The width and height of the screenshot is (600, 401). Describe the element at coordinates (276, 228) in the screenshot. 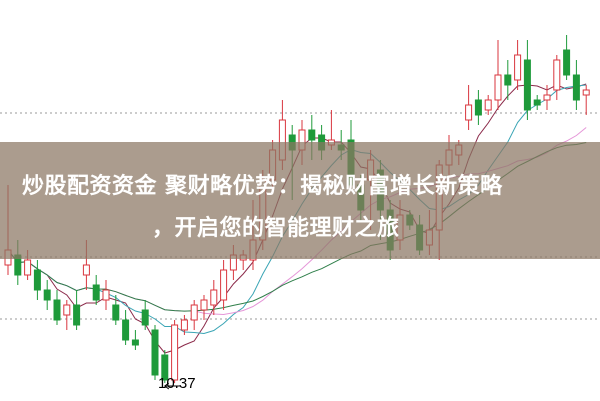

I see `title-line-2: ，开启您的智能理财之旅` at that location.